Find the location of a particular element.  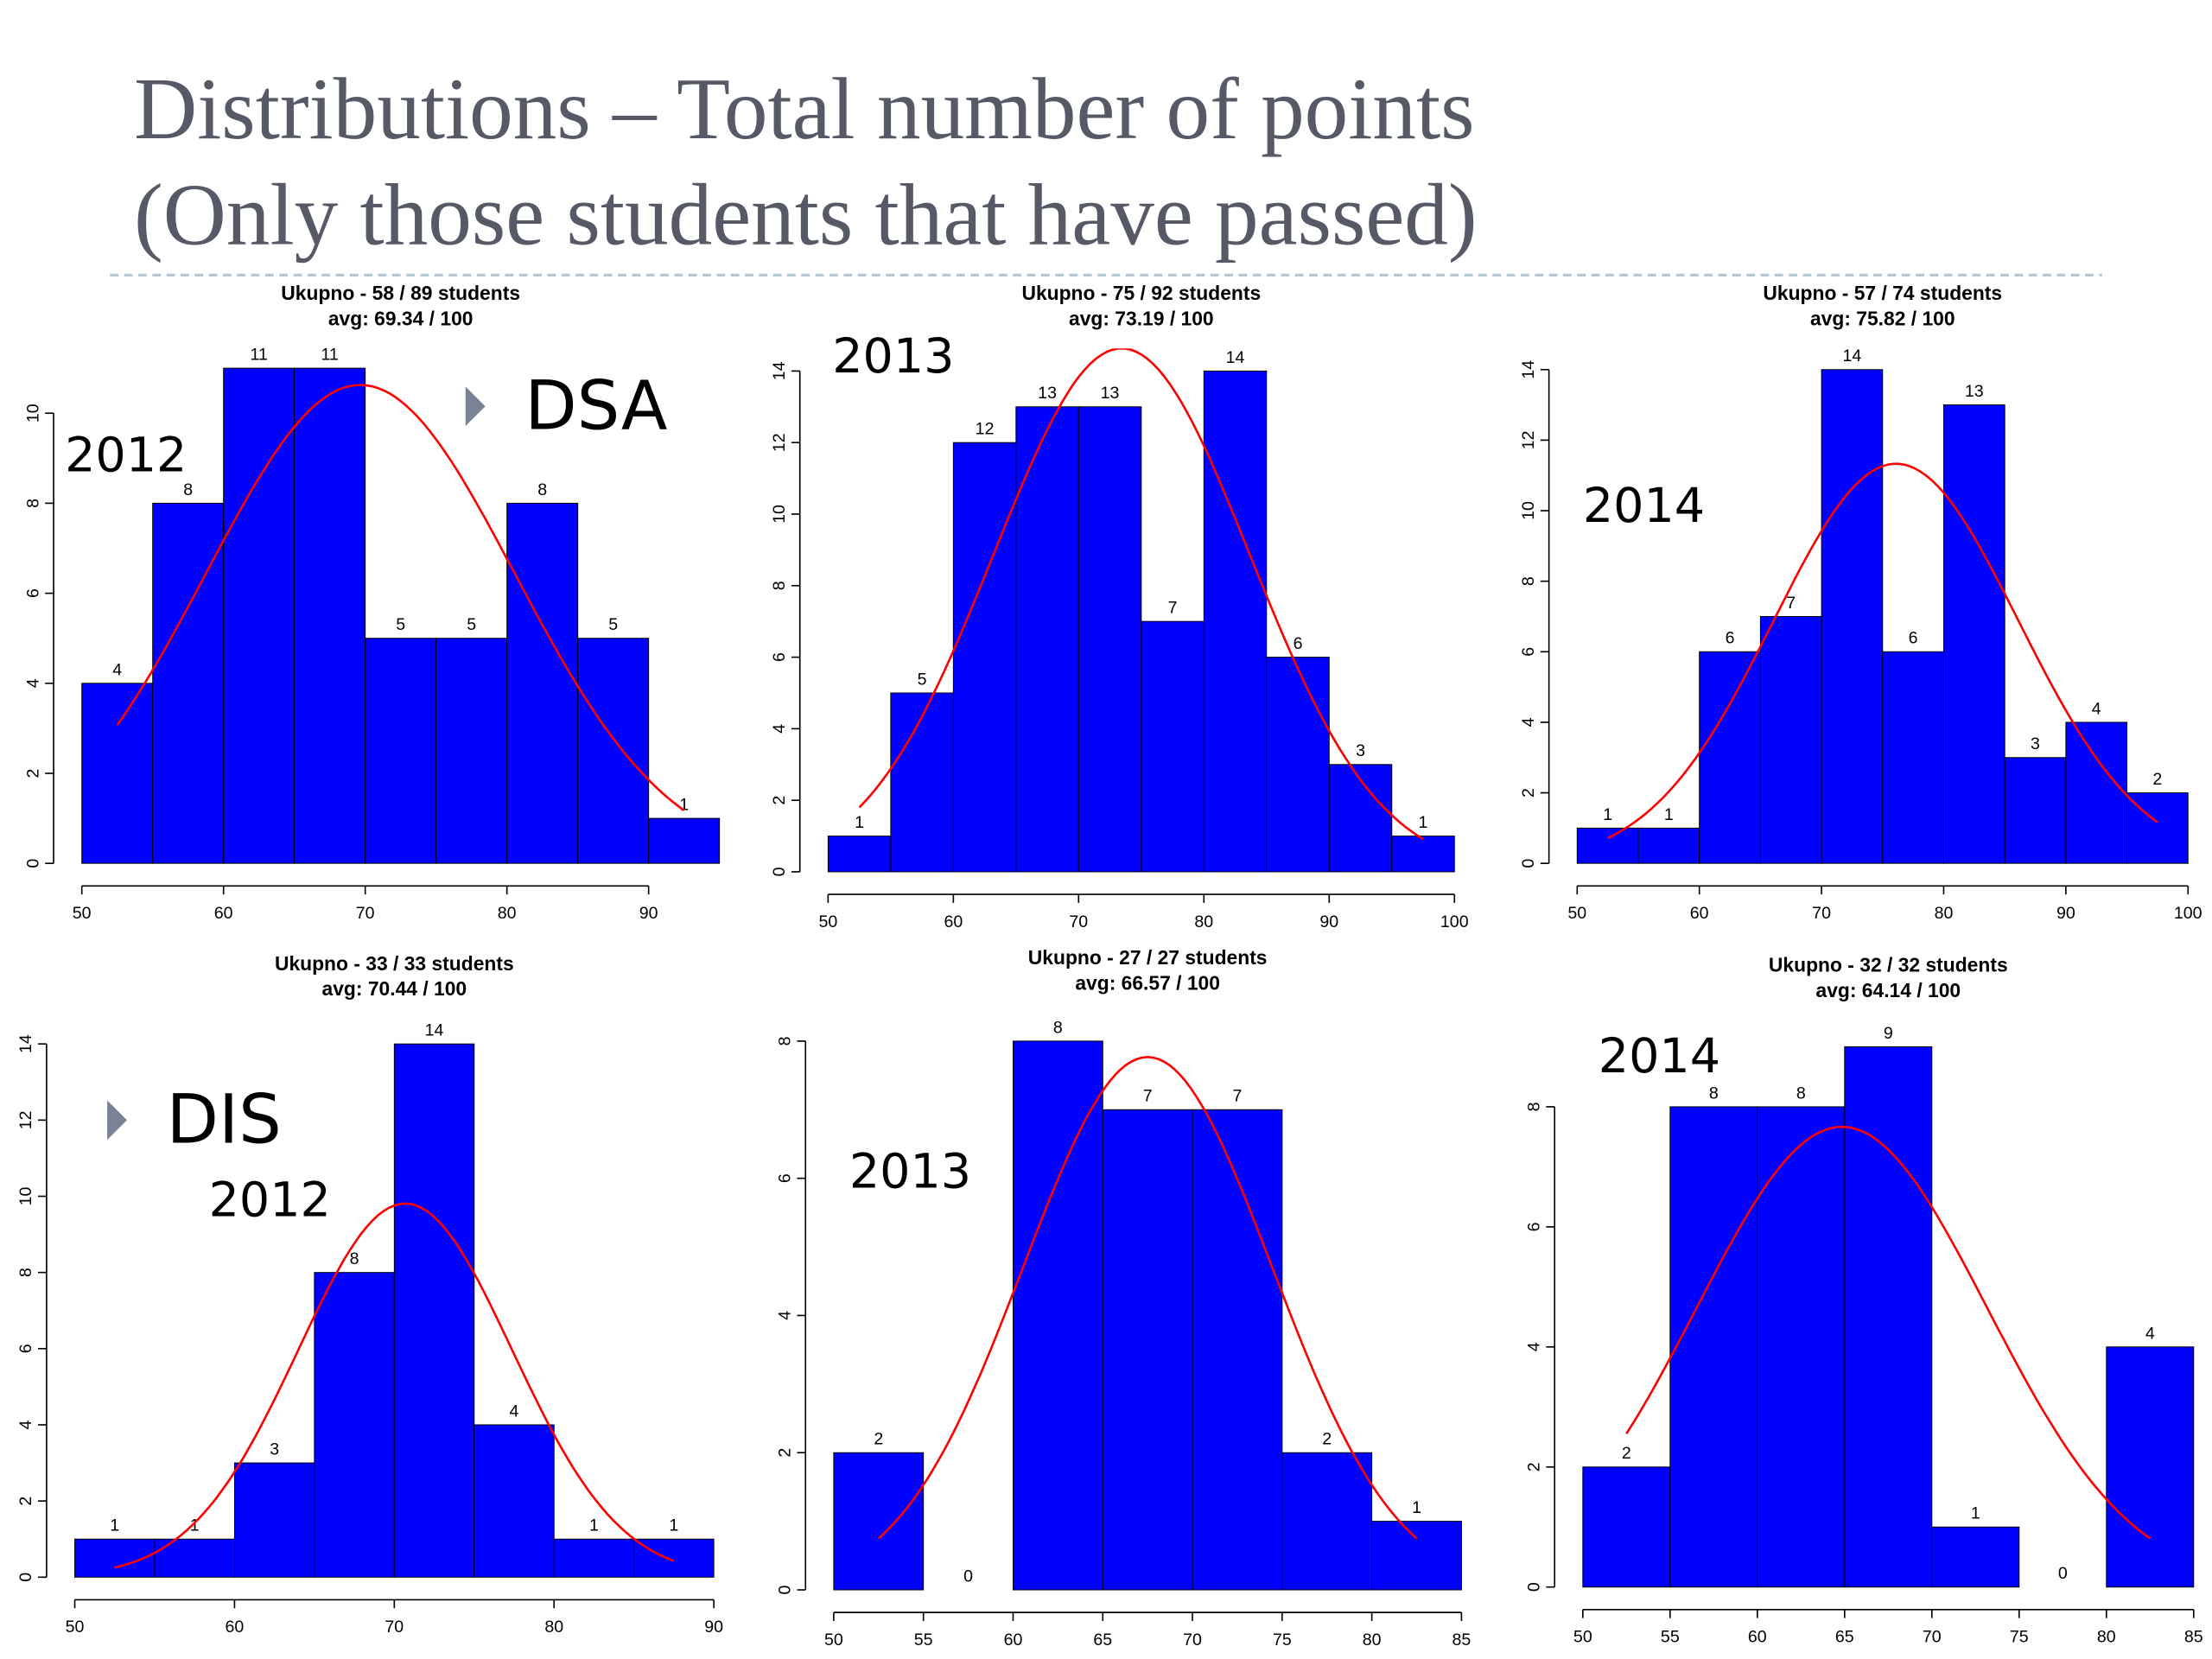

chart-subtitle: avg: 70.44 / 100 is located at coordinates (394, 988).